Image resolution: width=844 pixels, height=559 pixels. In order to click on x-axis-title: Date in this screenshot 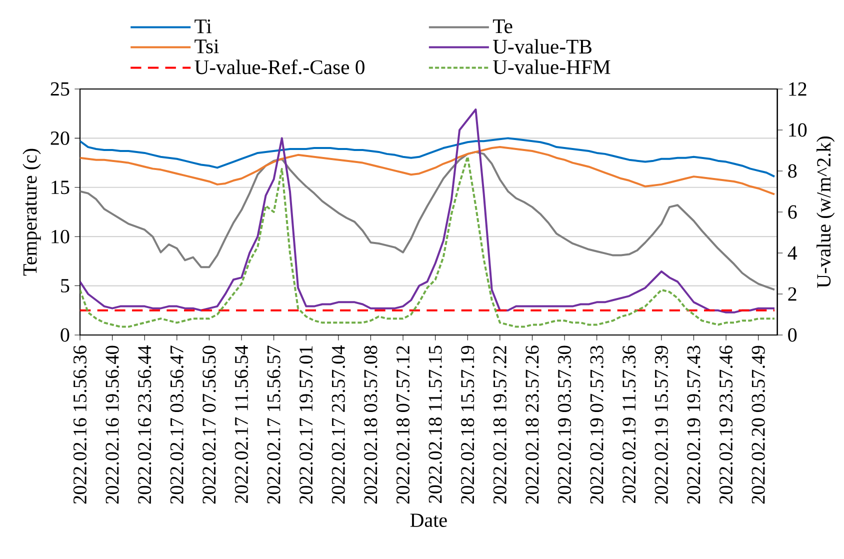, I will do `click(428, 520)`.